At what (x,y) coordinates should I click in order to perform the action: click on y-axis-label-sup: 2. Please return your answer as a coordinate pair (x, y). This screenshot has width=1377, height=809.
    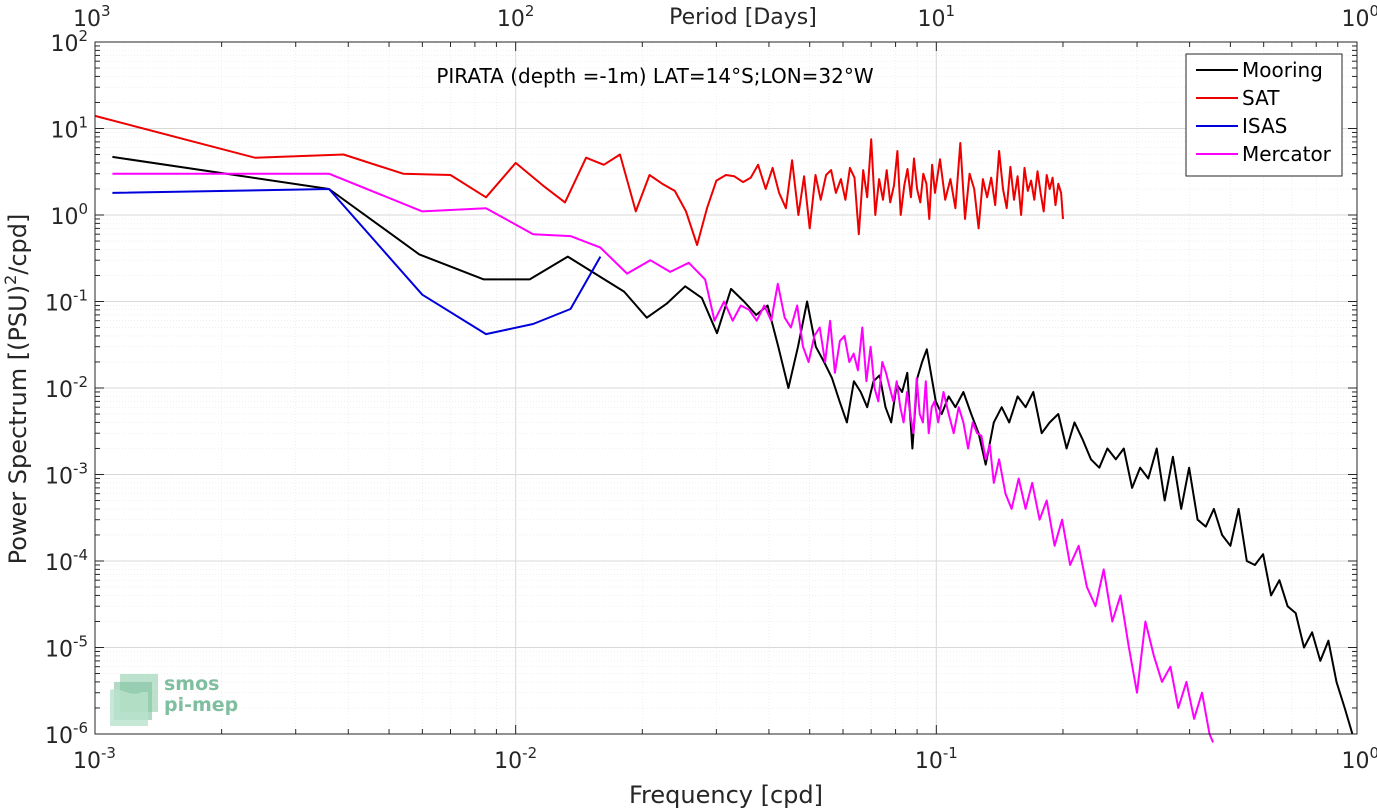
    Looking at the image, I should click on (10, 280).